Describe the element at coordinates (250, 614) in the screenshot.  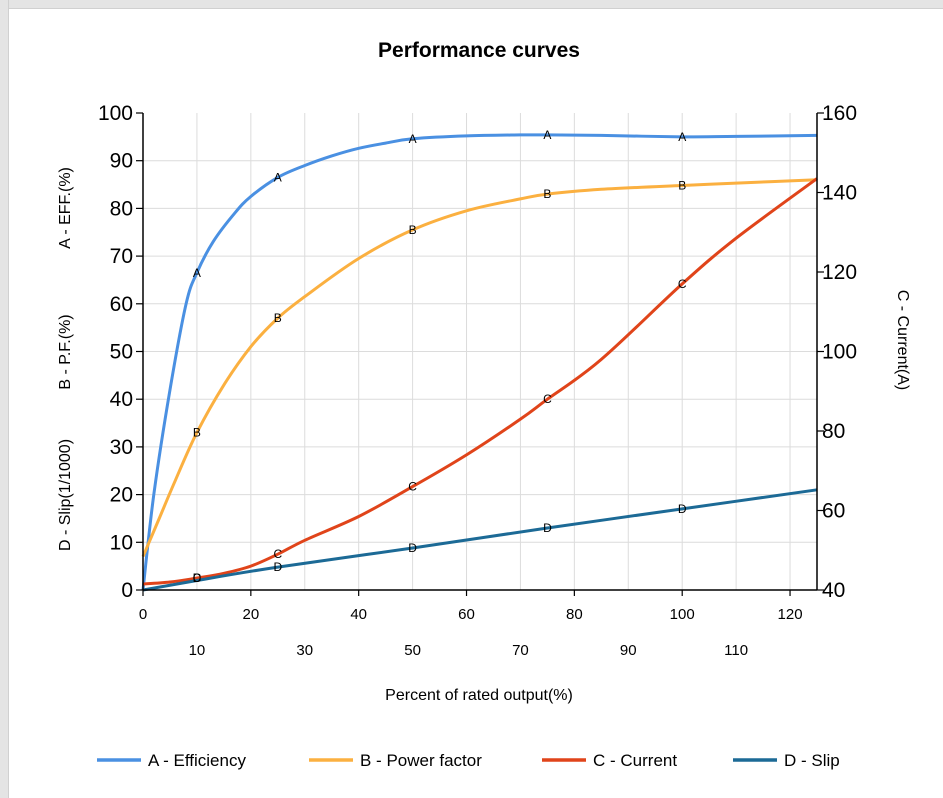
I see `x-tick-label-top: 20` at that location.